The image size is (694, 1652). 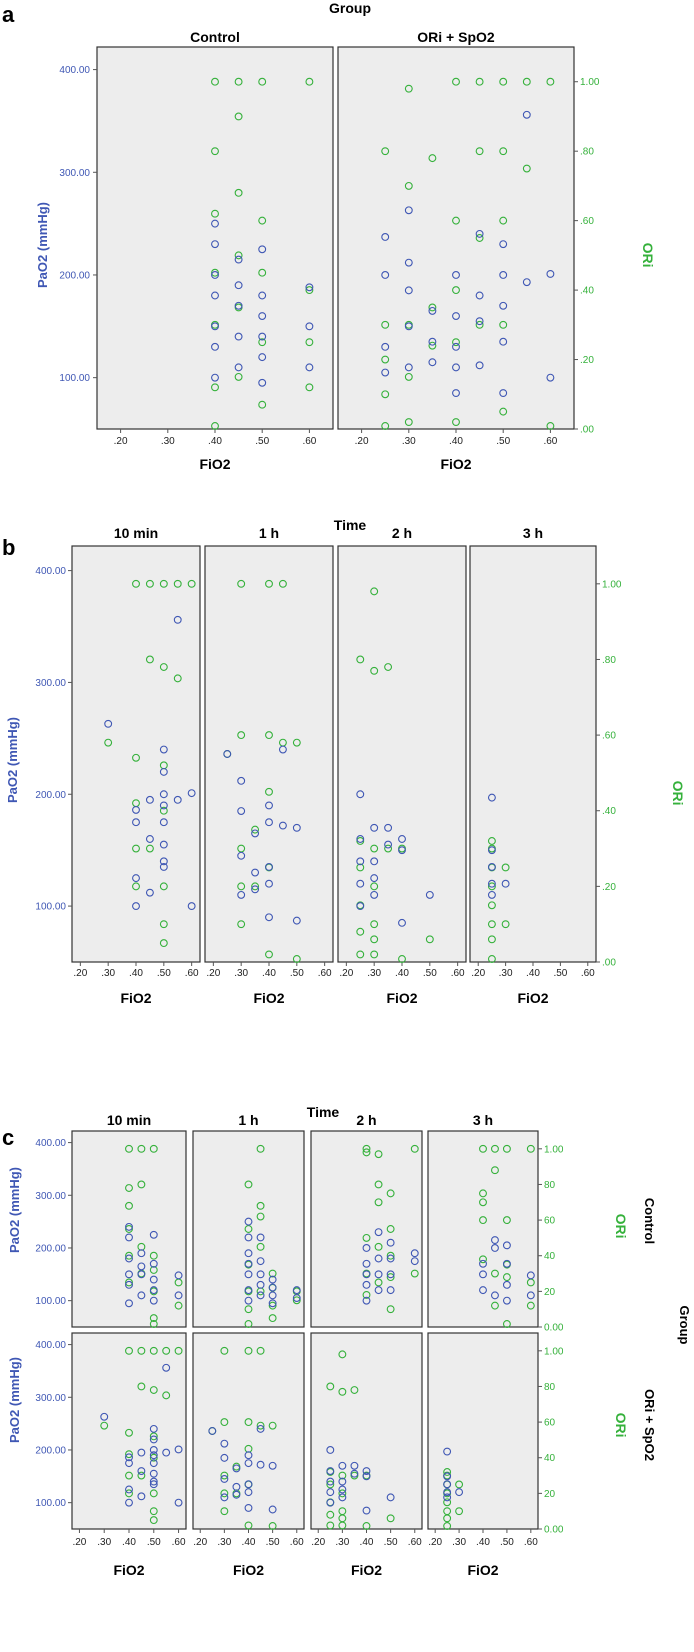 I want to click on x-tick-a: .40, so click(x=215, y=441).